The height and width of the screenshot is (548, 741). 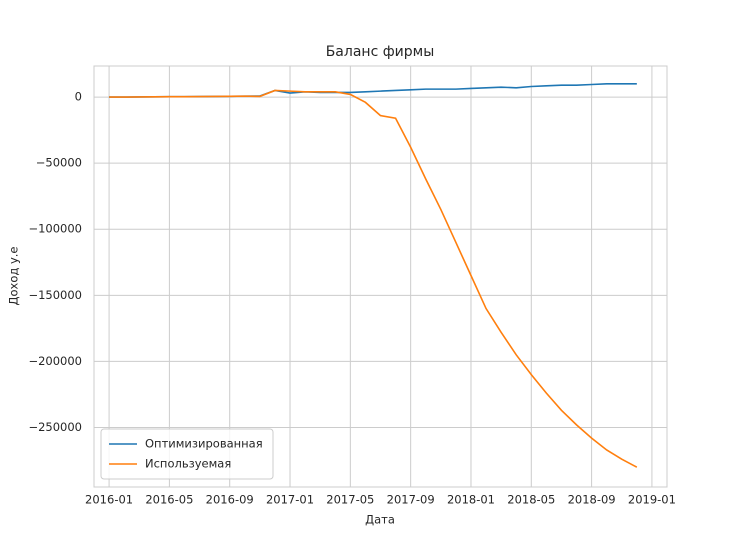 I want to click on x-tick-label: 2018-09, so click(x=592, y=500).